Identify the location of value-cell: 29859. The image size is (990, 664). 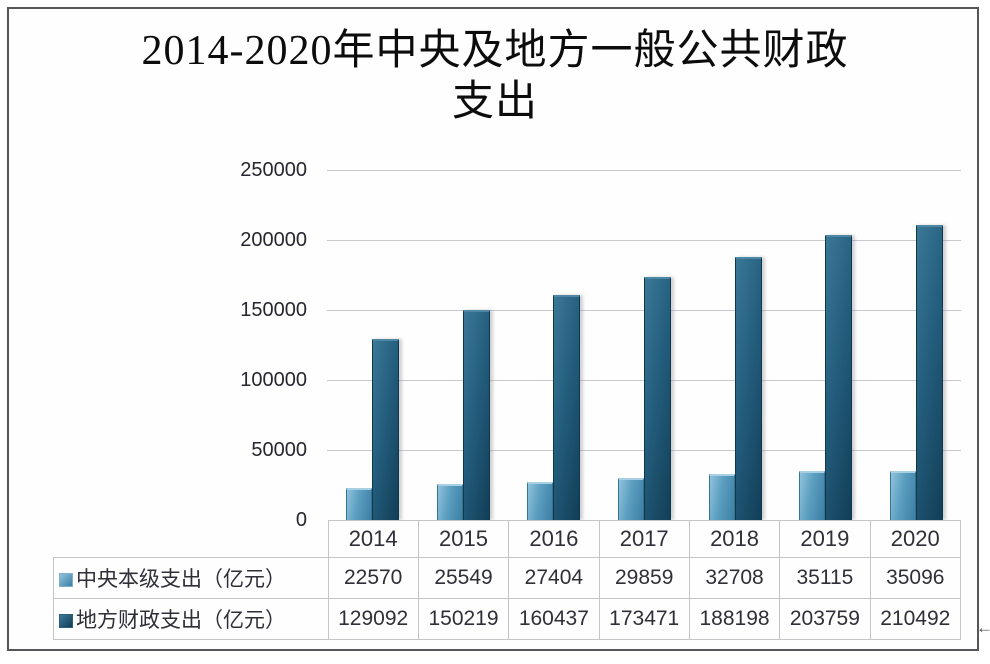
(644, 578).